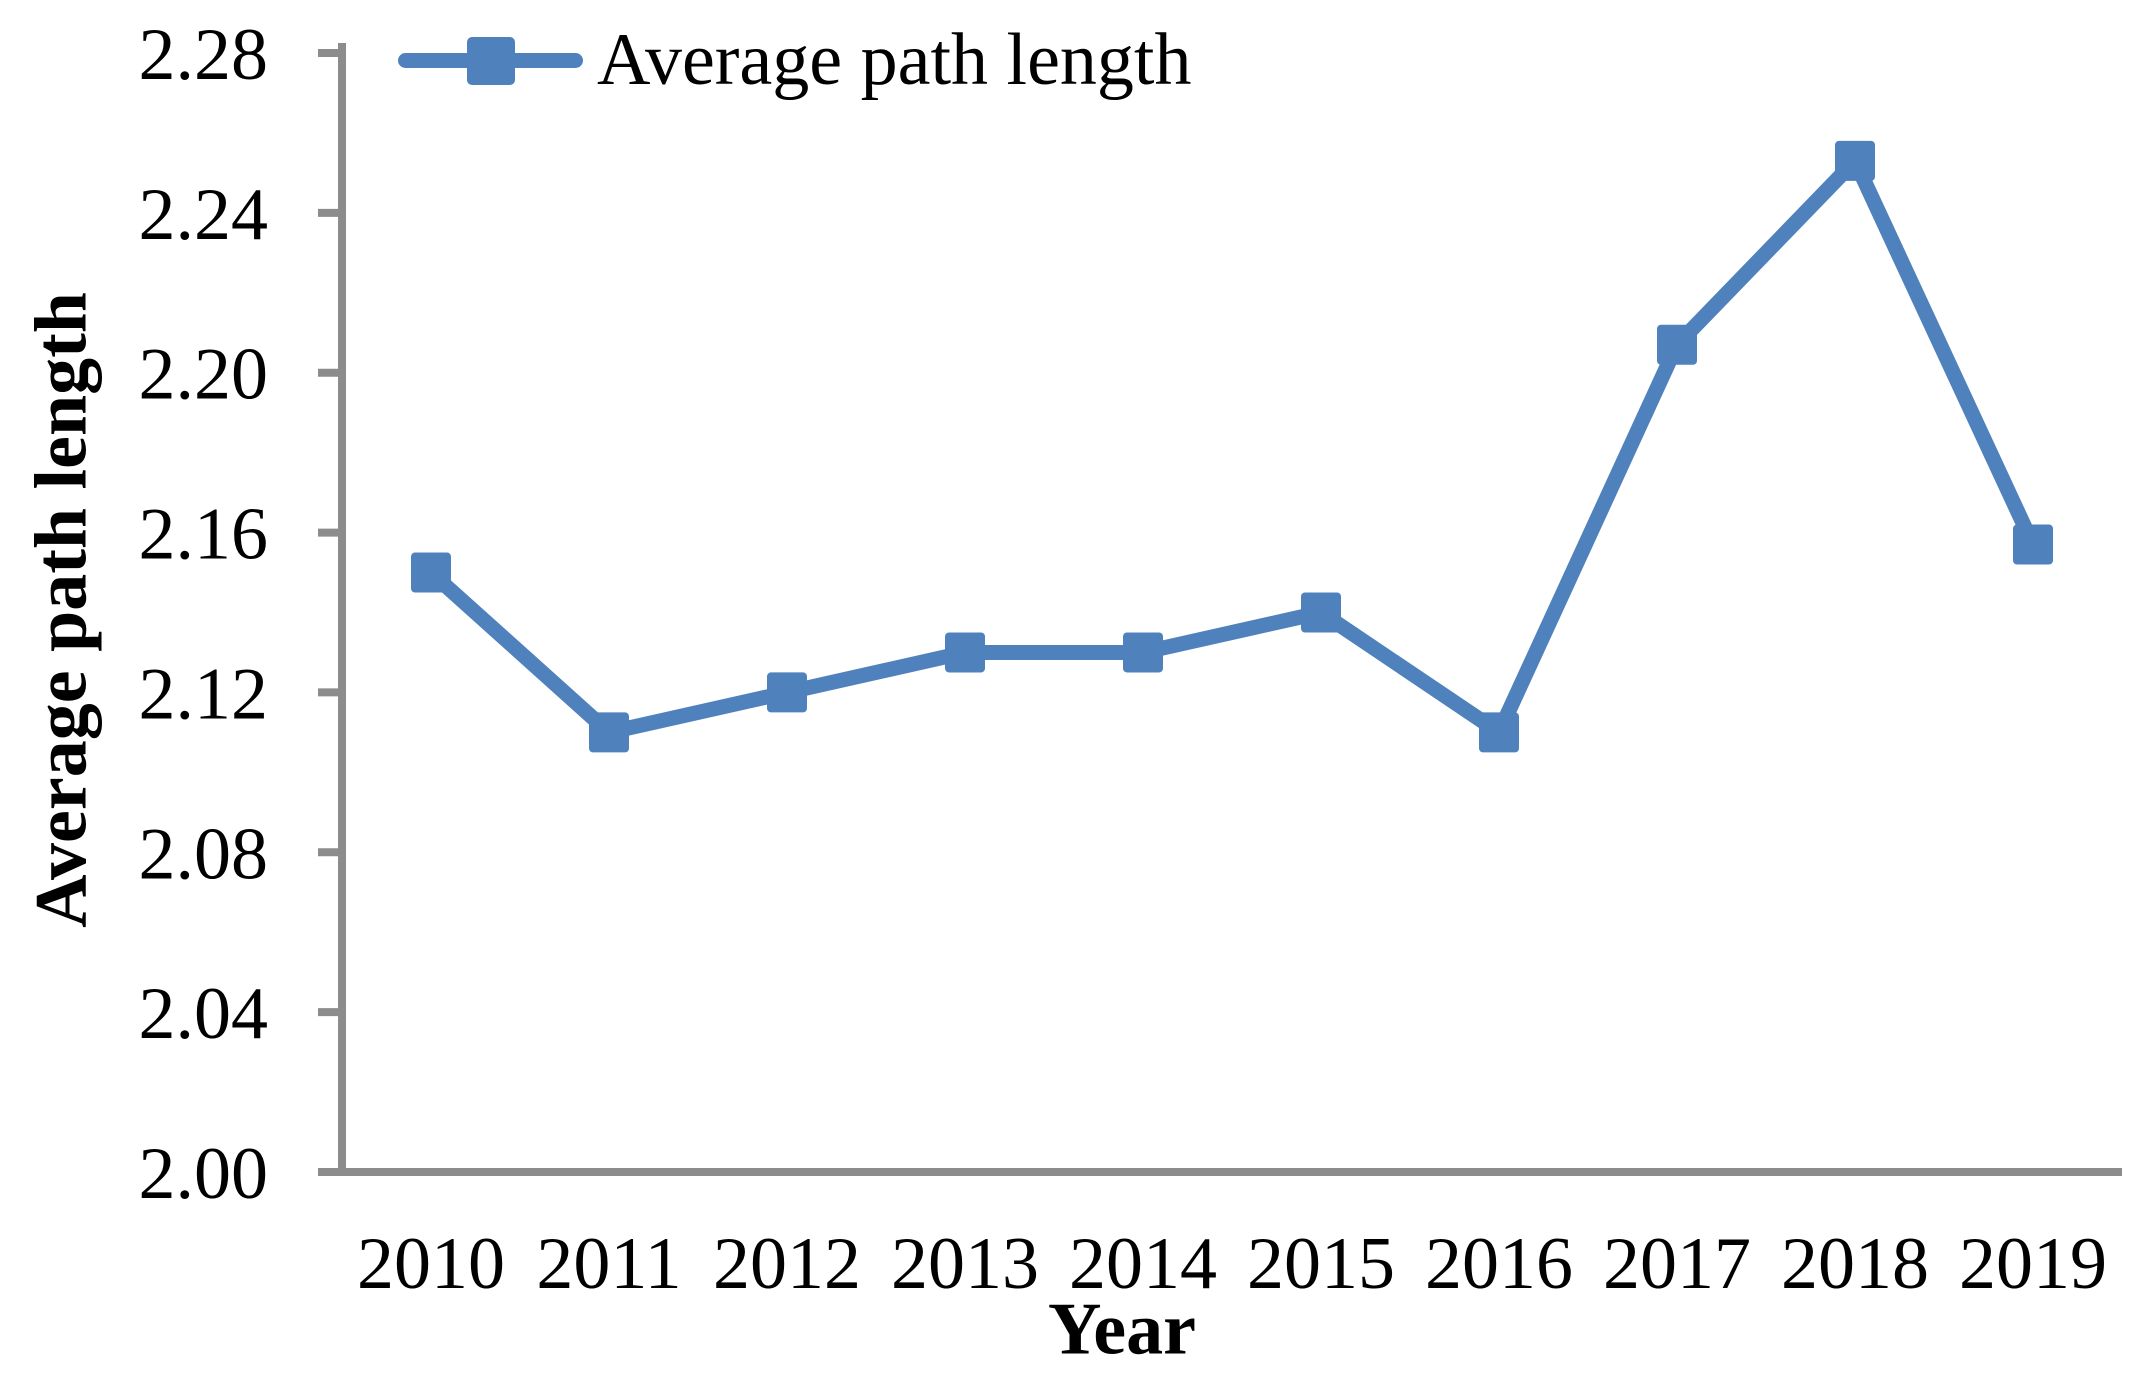 The height and width of the screenshot is (1384, 2141). What do you see at coordinates (204, 1174) in the screenshot?
I see `y-tick-label: 2.00` at bounding box center [204, 1174].